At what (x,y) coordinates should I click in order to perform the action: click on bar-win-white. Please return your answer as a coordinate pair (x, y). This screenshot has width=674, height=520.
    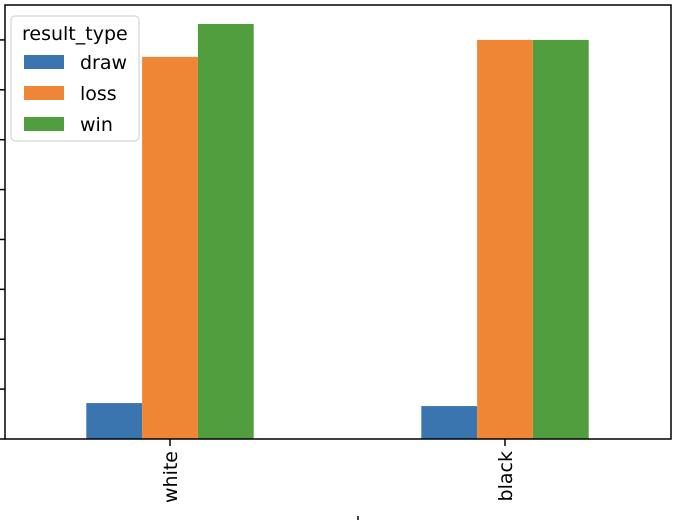
    Looking at the image, I should click on (225, 231).